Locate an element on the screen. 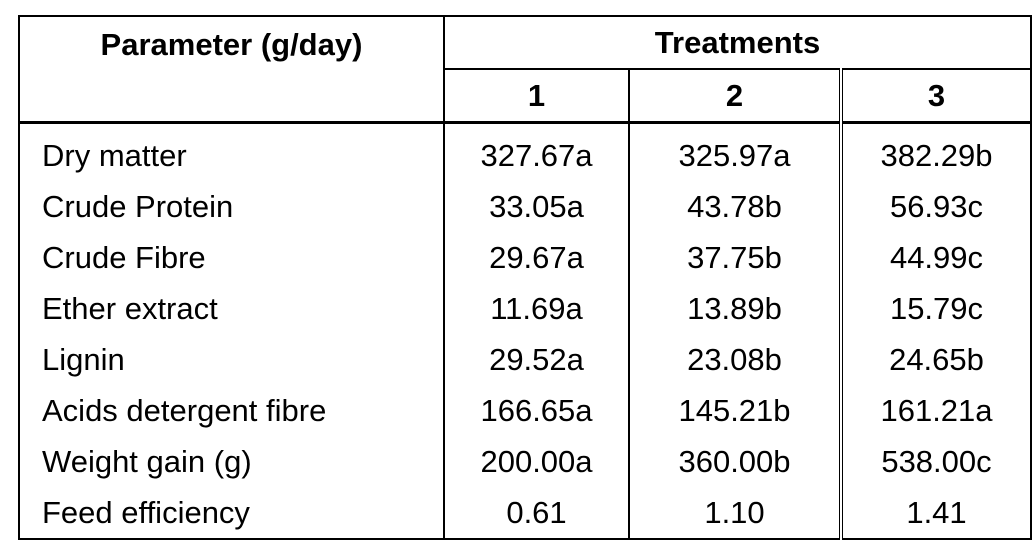 The image size is (1032, 549). table-row: Lignin 29.52a 23.08b 24.65b is located at coordinates (525, 359).